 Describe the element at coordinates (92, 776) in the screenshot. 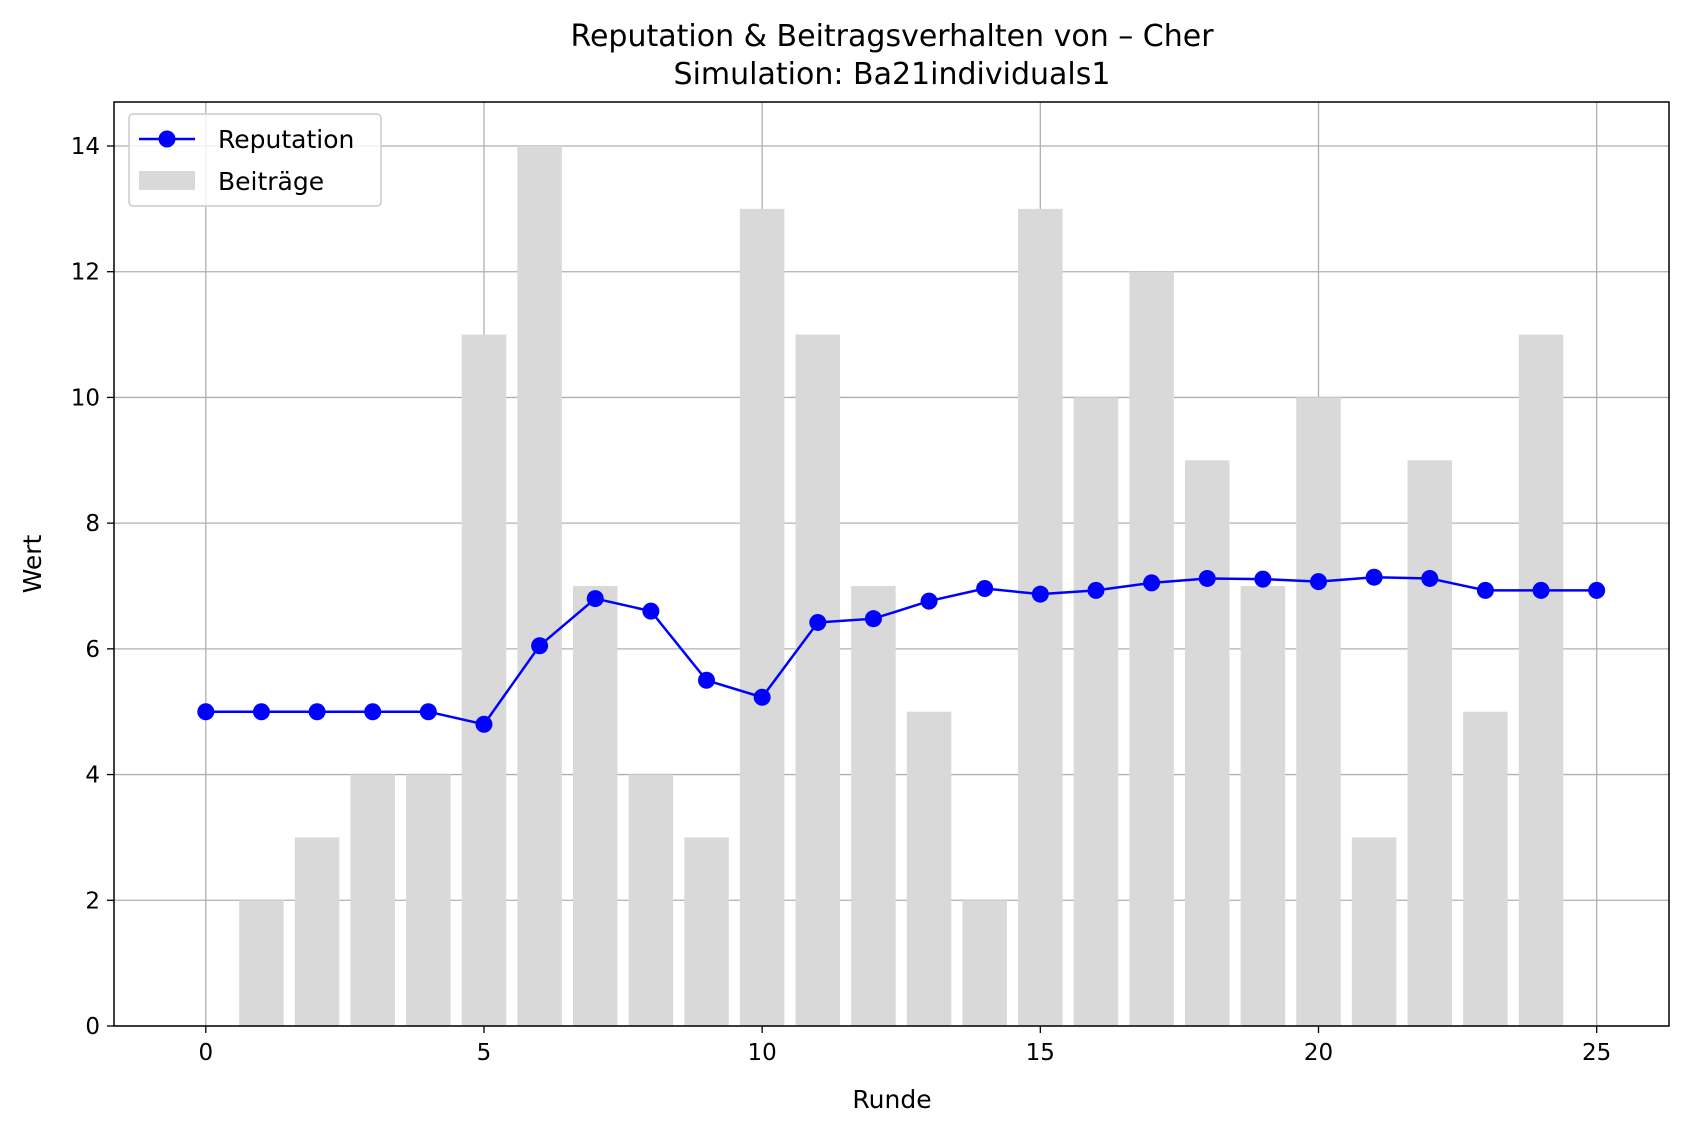

I see `y-tick-label: 4` at that location.